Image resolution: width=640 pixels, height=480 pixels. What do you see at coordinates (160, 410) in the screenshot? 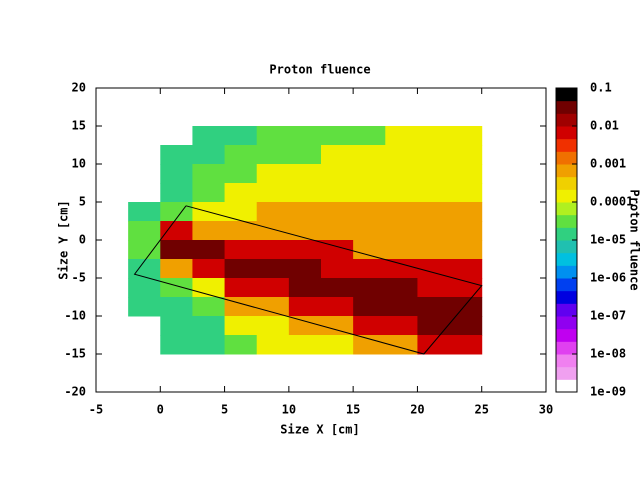
I see `x-tick-label: 0` at bounding box center [160, 410].